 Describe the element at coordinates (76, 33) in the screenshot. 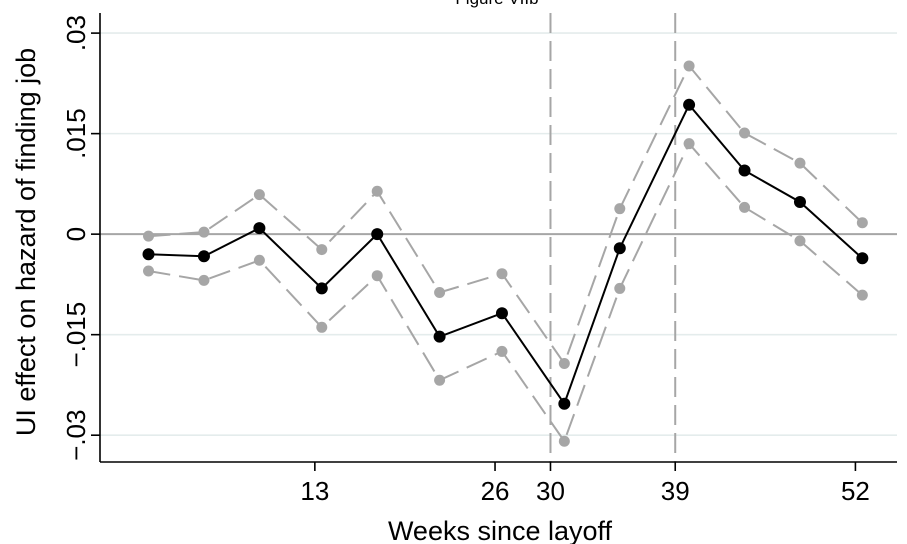

I see `y-tick-label: .03` at that location.